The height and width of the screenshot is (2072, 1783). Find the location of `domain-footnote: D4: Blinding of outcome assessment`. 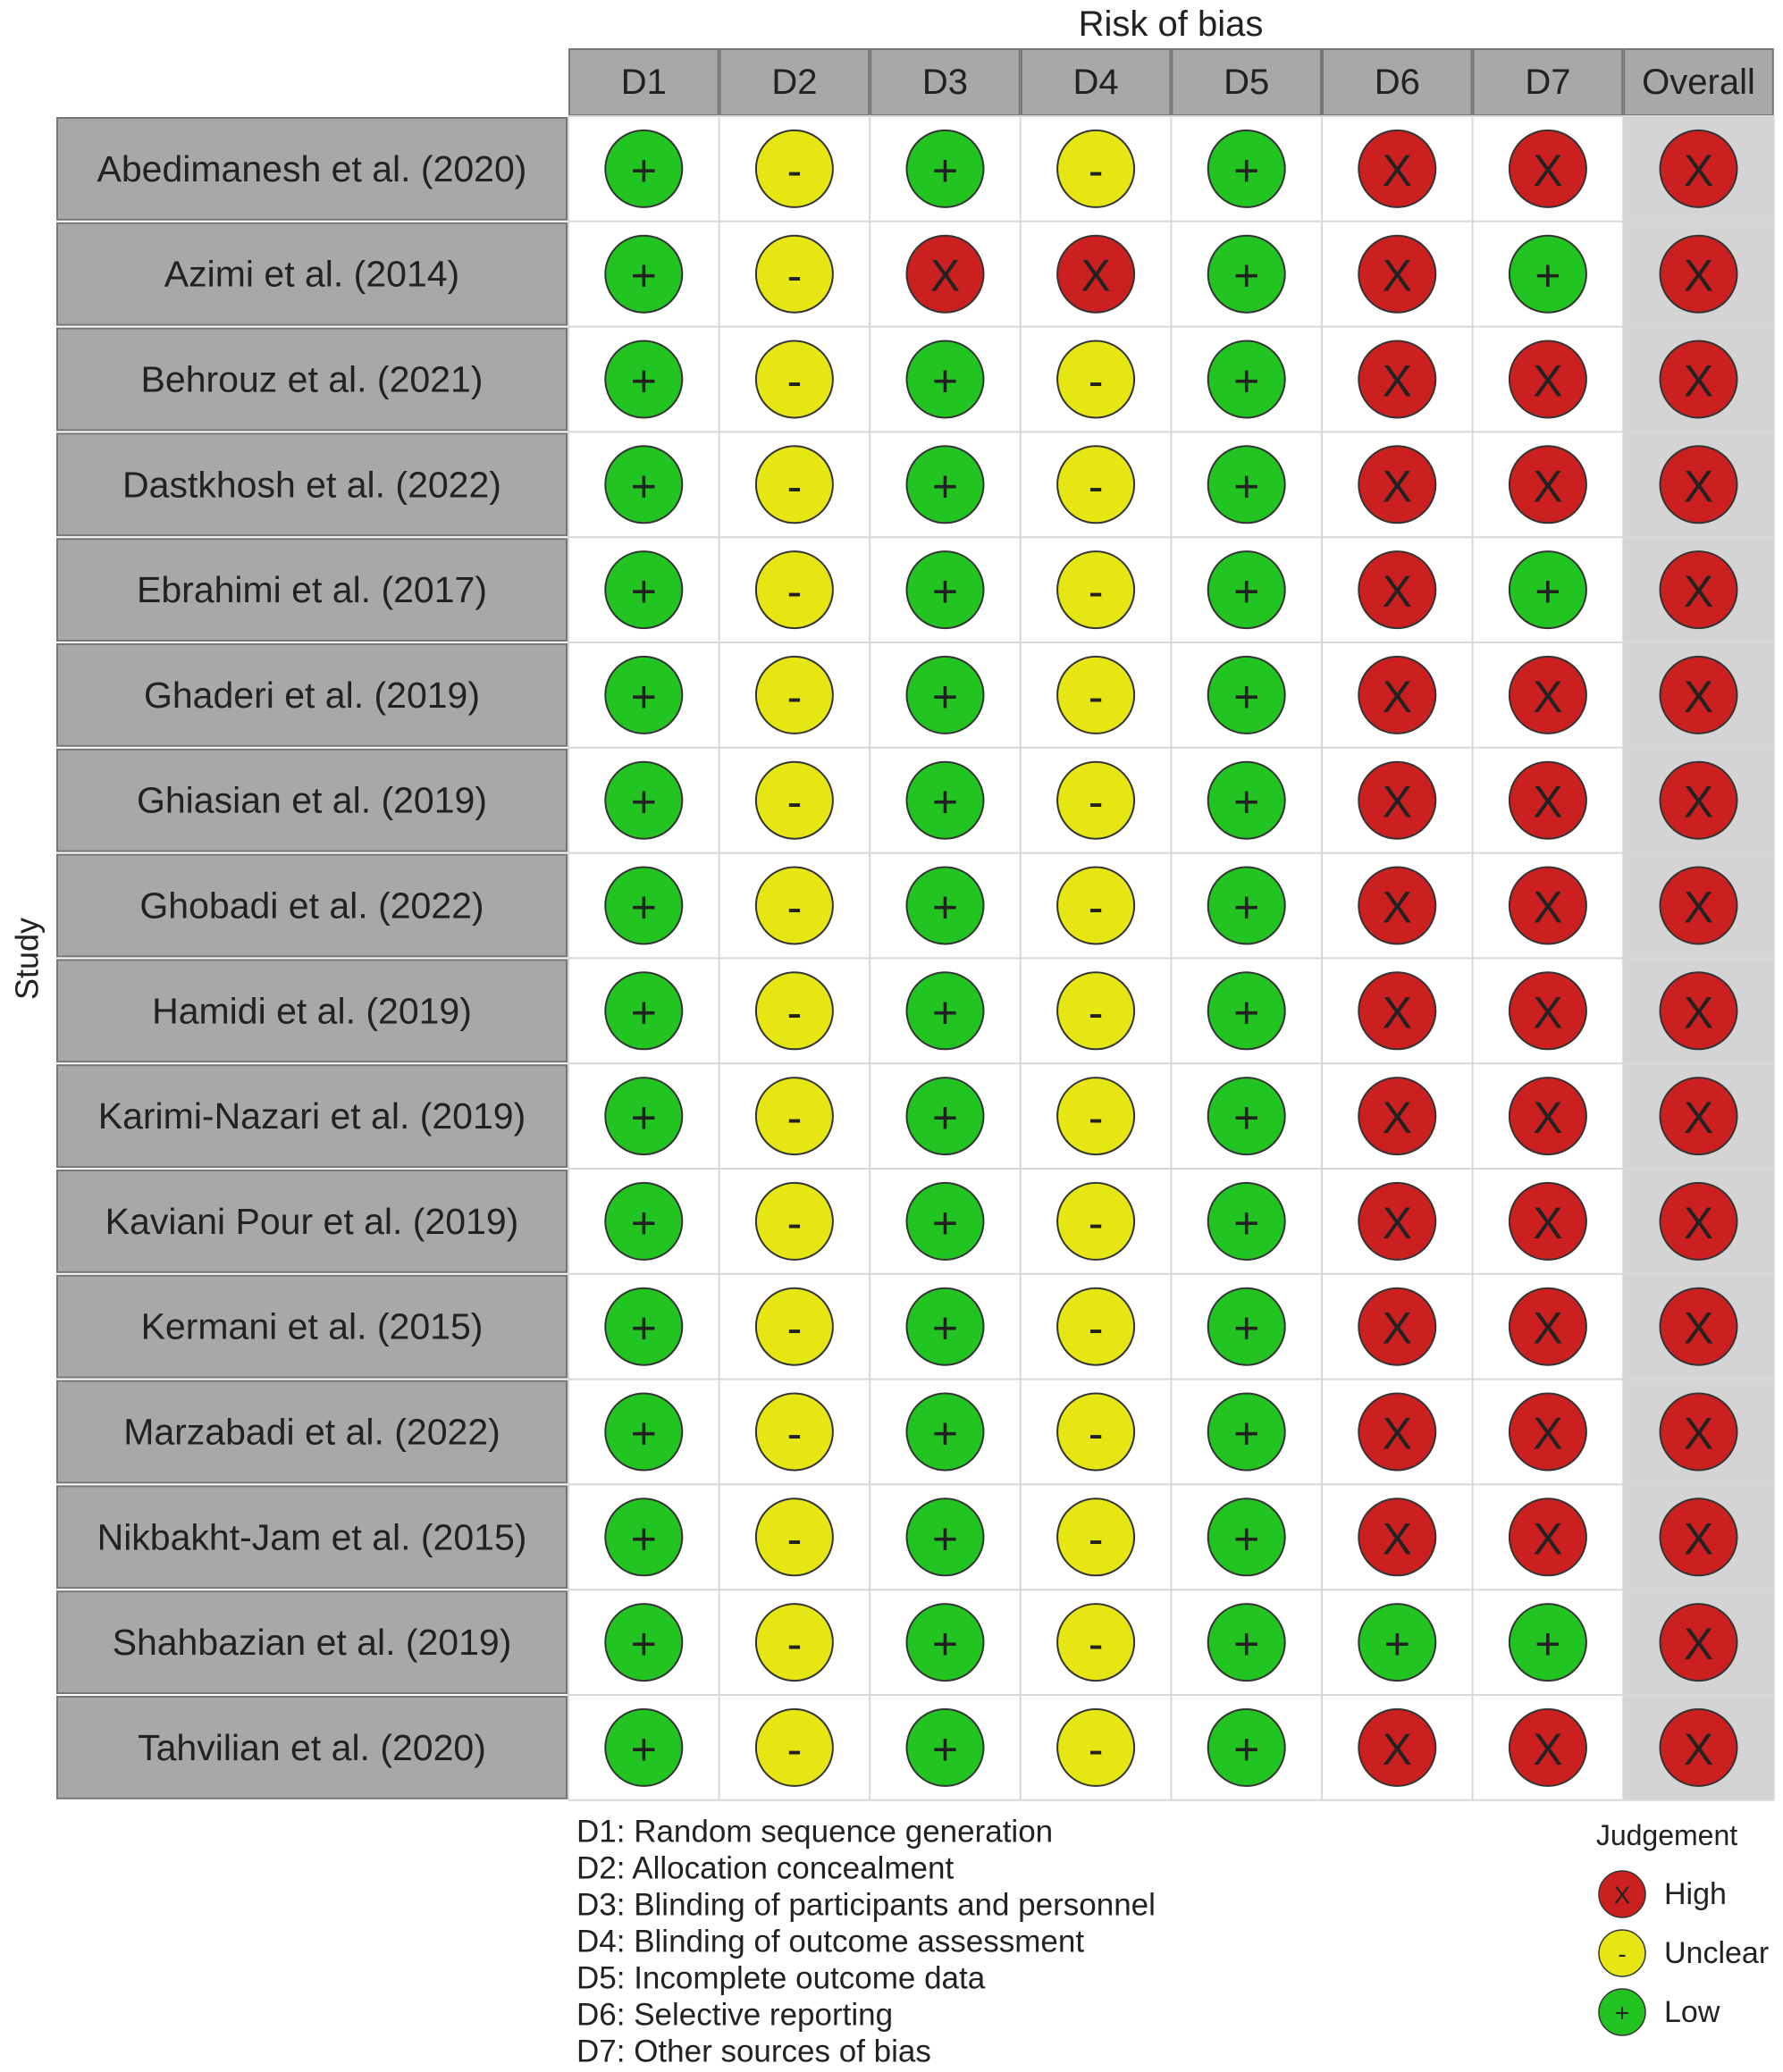

domain-footnote: D4: Blinding of outcome assessment is located at coordinates (830, 1942).